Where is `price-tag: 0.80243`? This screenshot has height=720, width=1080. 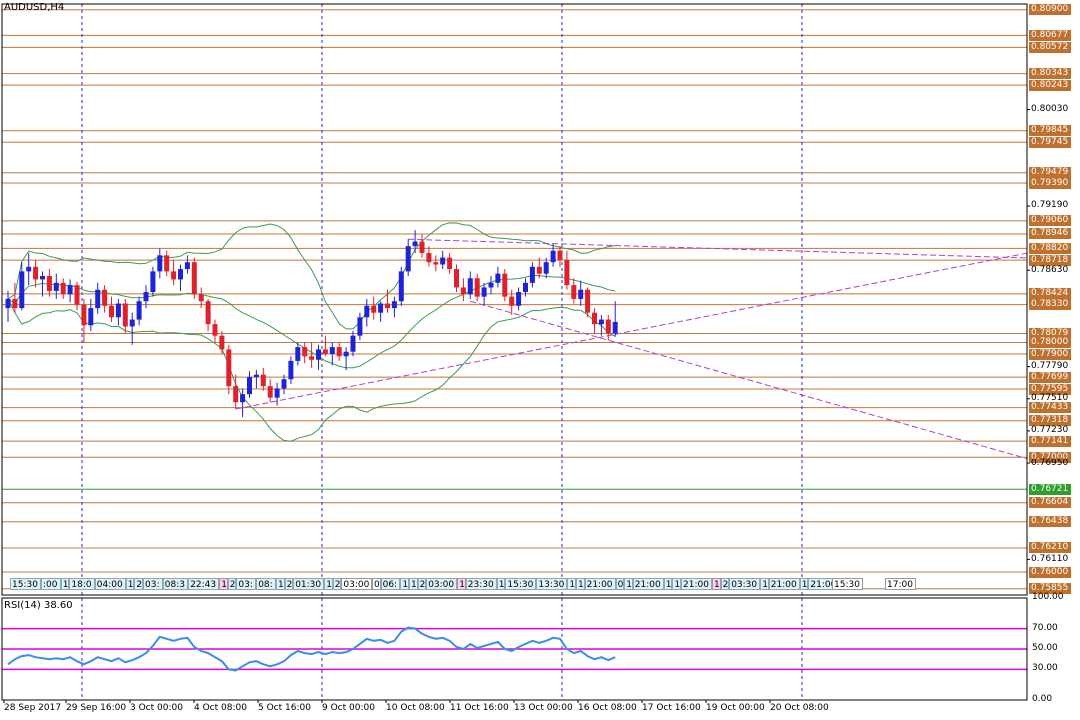 price-tag: 0.80243 is located at coordinates (1050, 85).